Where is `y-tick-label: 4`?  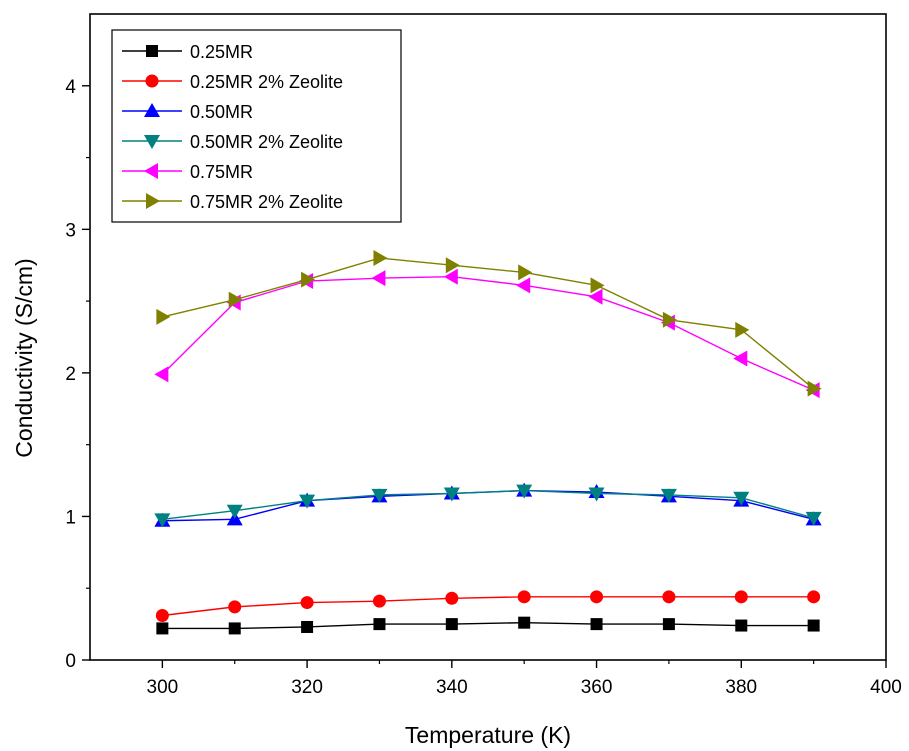 y-tick-label: 4 is located at coordinates (70, 87).